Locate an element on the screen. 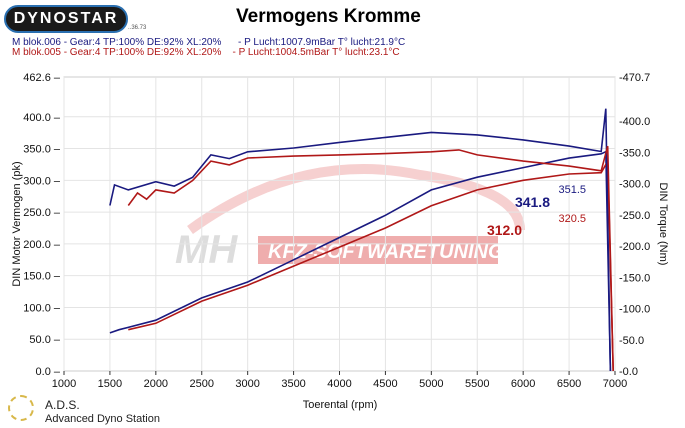 The height and width of the screenshot is (428, 685). y-tick-label: 100.0 – is located at coordinates (42, 308).